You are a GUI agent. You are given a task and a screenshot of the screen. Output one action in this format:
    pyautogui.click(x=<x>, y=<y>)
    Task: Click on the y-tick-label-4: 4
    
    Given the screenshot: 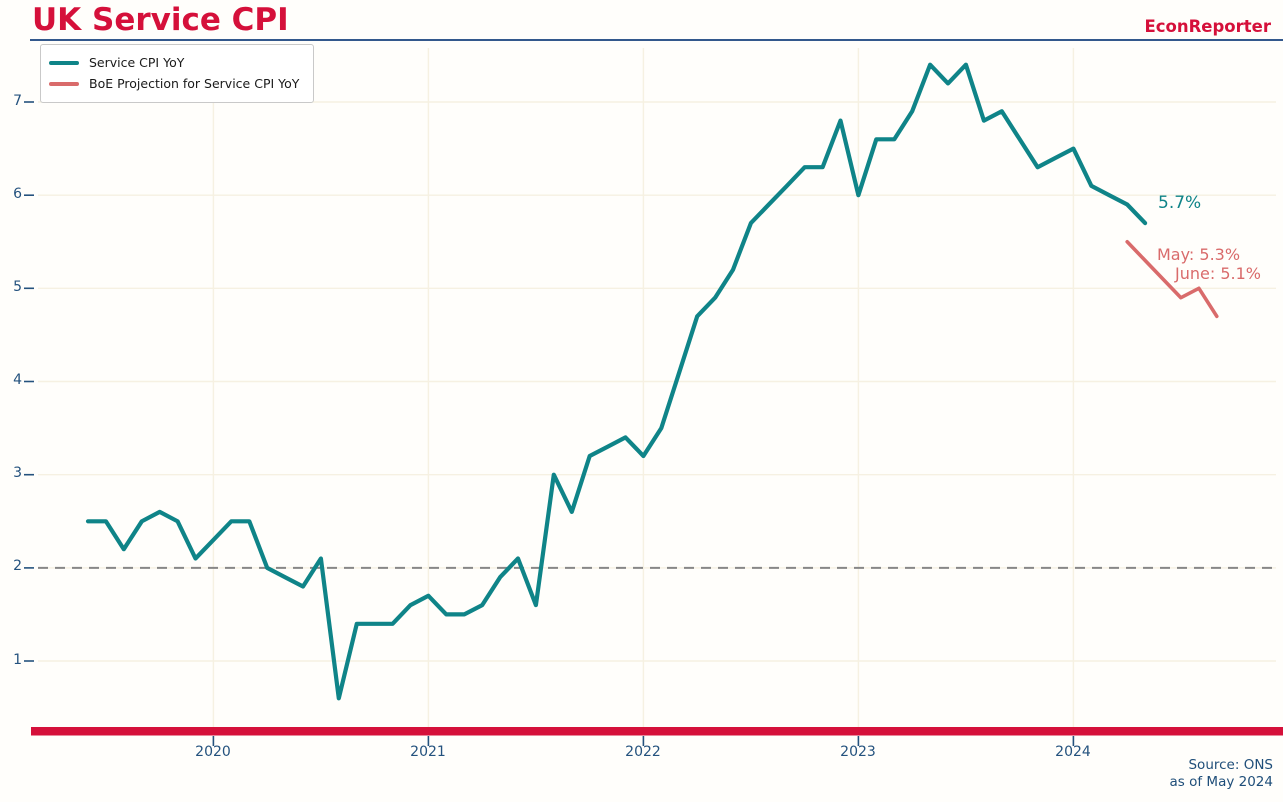 What is the action you would take?
    pyautogui.click(x=17, y=380)
    